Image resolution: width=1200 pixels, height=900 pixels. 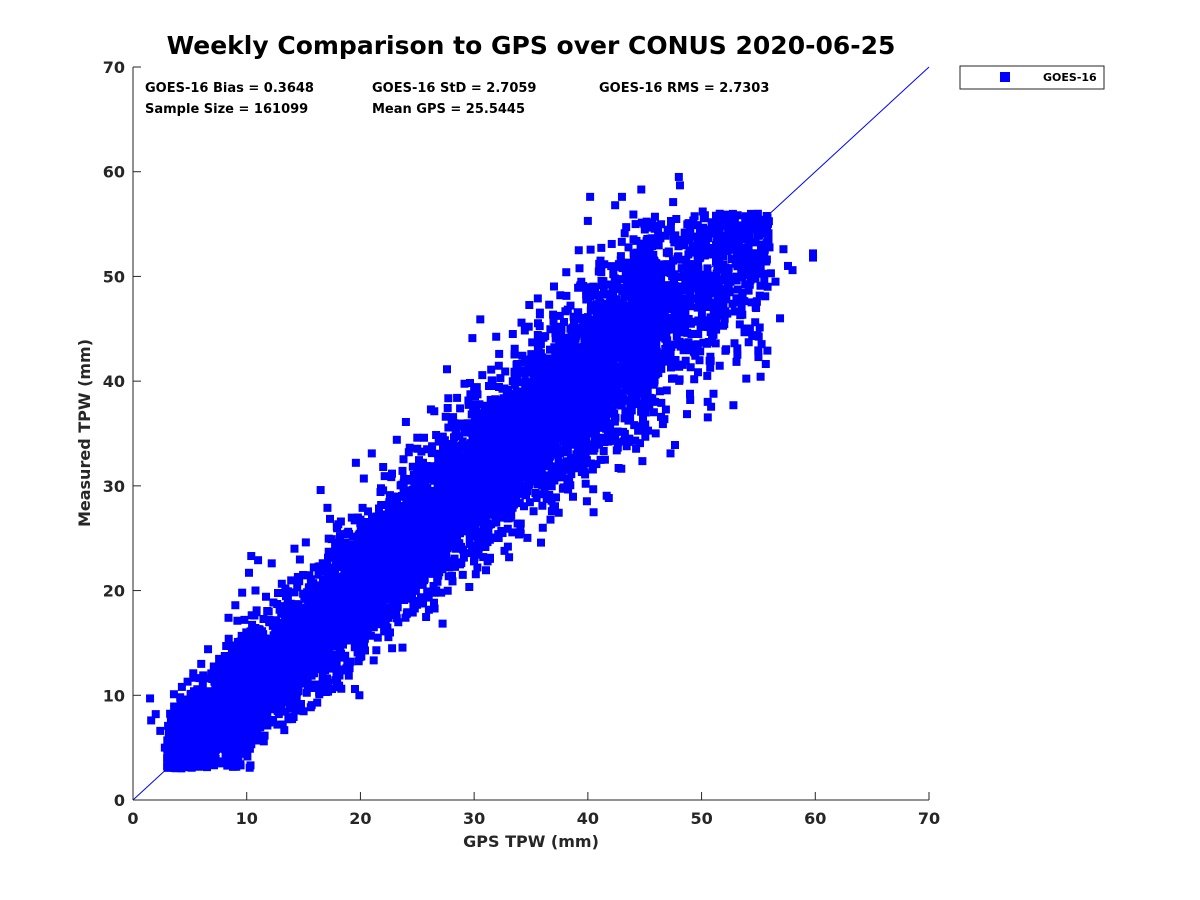 What do you see at coordinates (684, 88) in the screenshot?
I see `stat-rms: GOES-16 RMS = 2.7303` at bounding box center [684, 88].